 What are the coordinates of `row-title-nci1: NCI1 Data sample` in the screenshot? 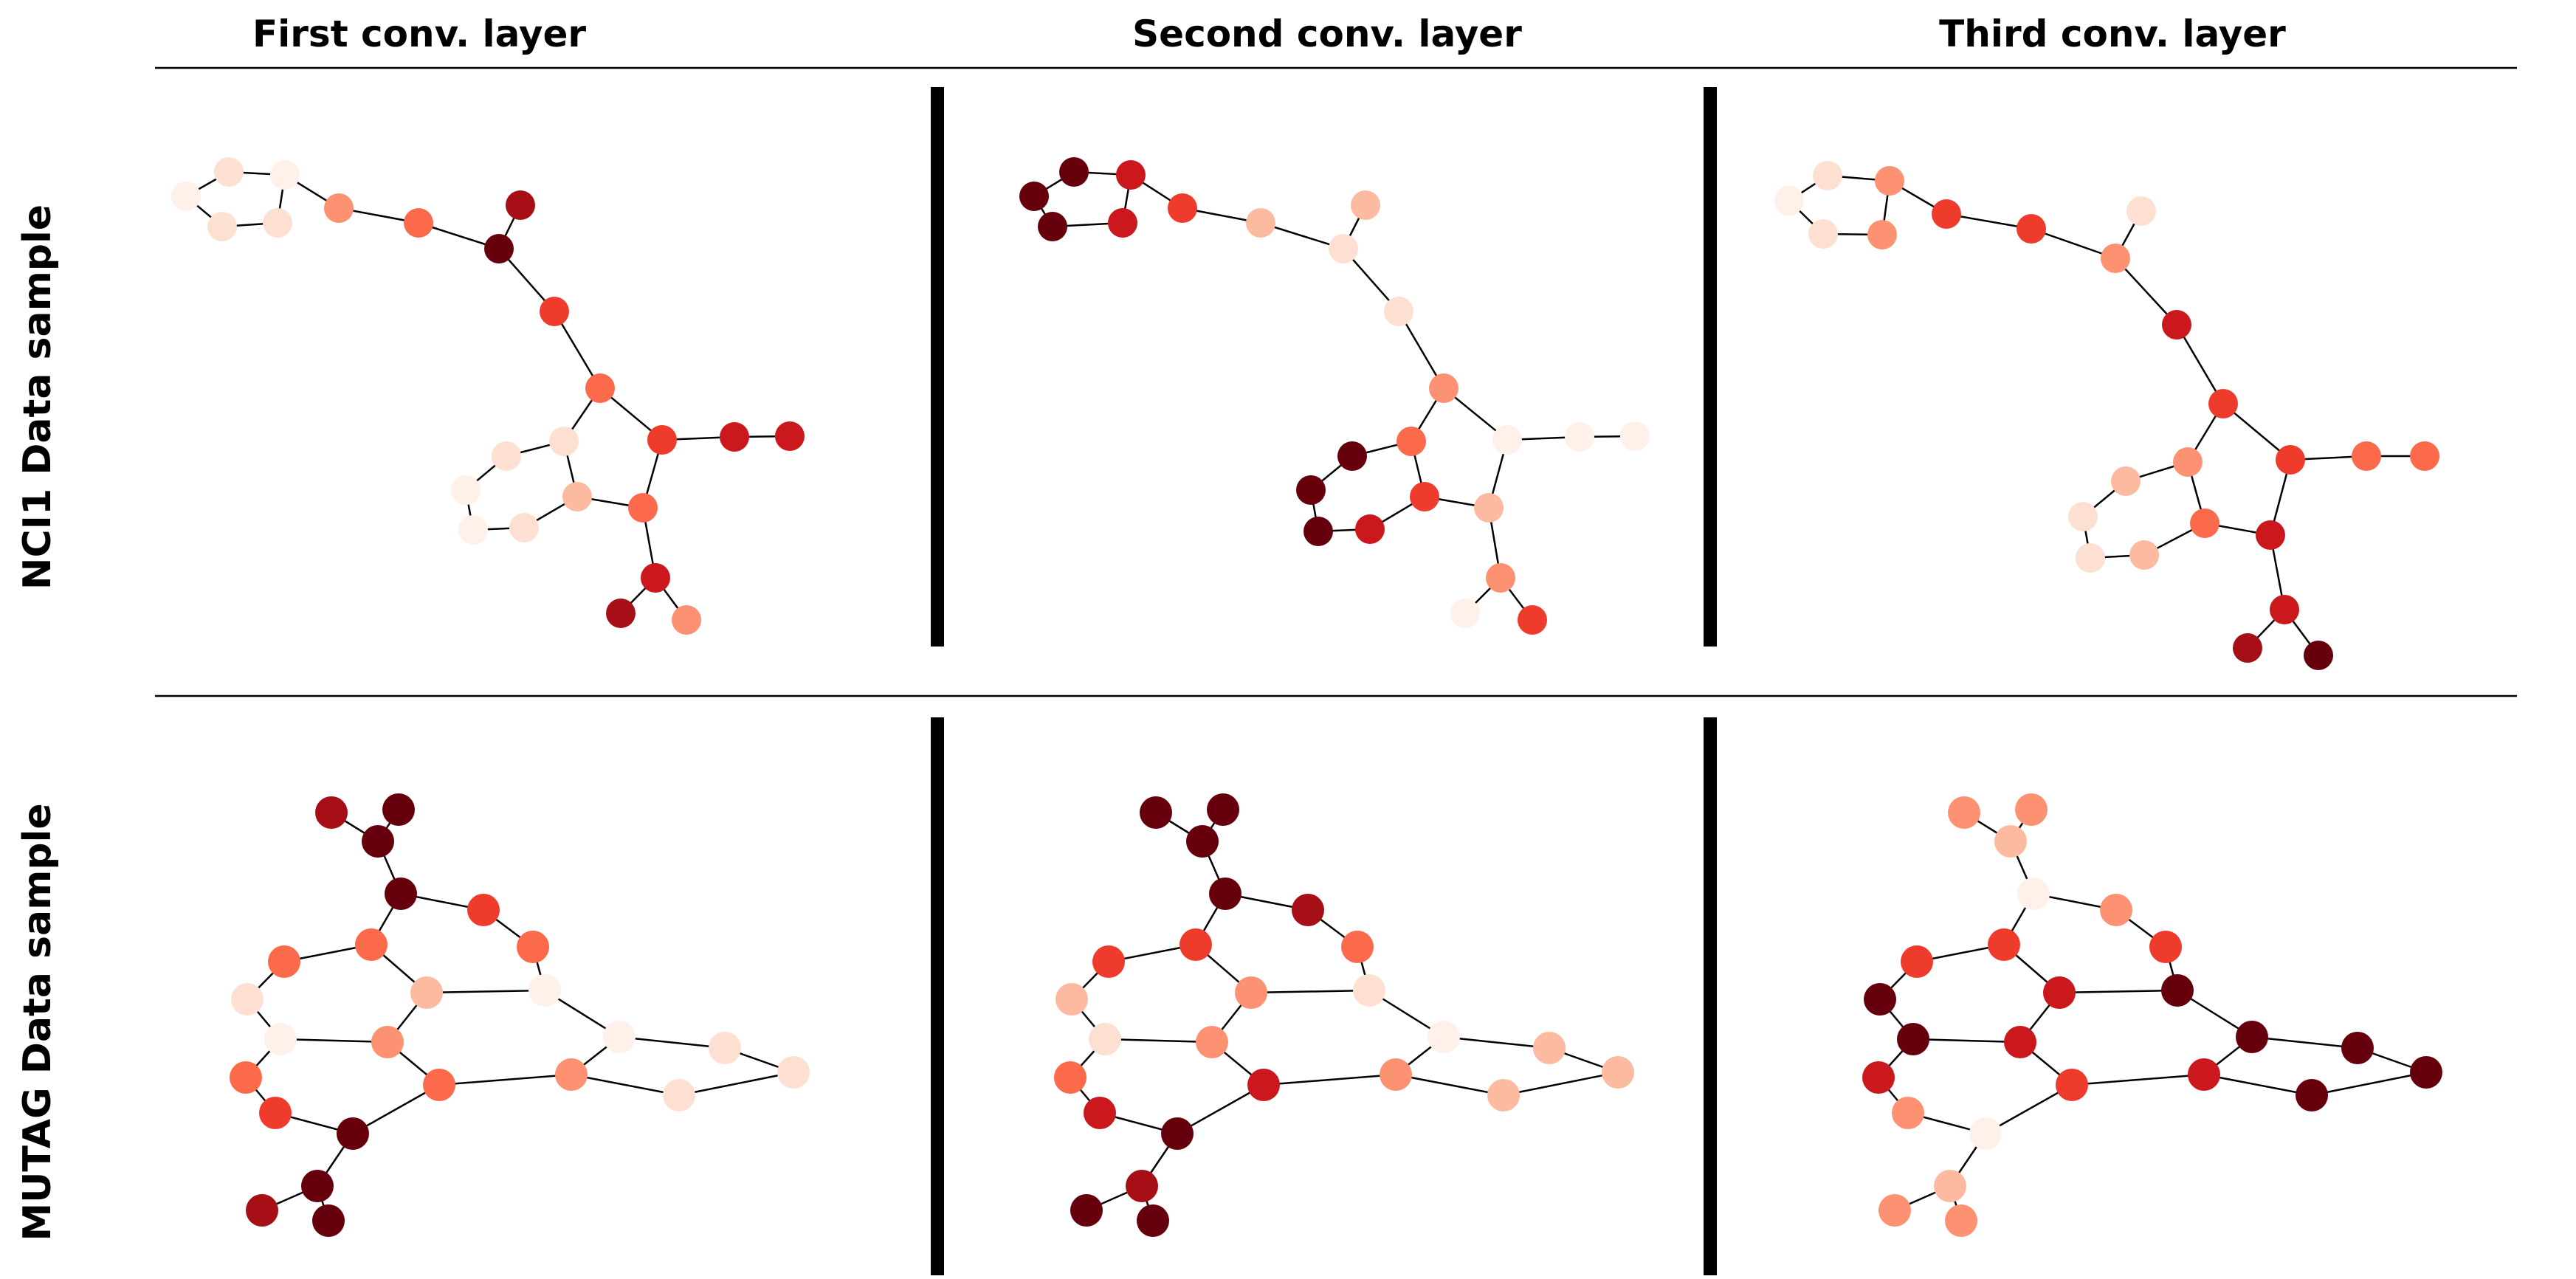 It's located at (38, 397).